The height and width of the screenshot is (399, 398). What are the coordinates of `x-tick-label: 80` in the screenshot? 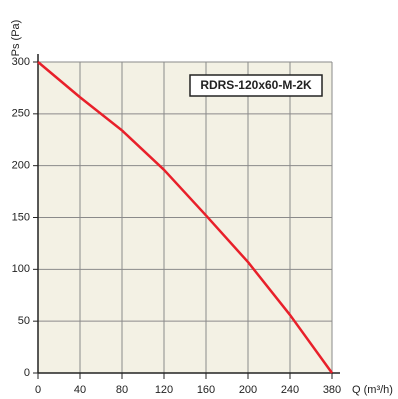 It's located at (122, 390).